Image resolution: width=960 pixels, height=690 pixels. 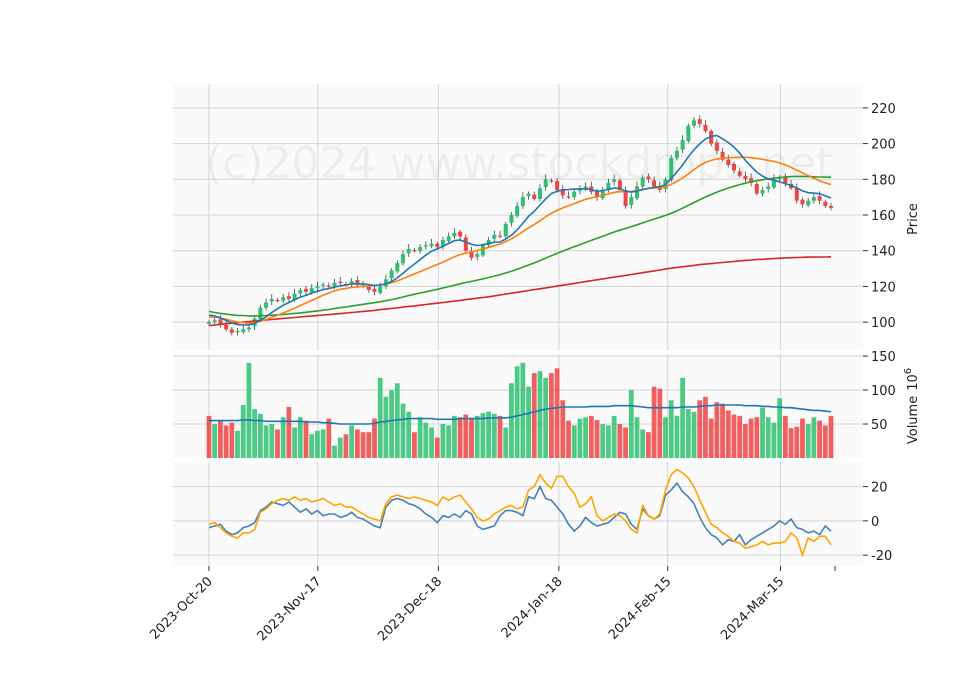 I want to click on volume-axis-label: Volume 106, so click(x=912, y=406).